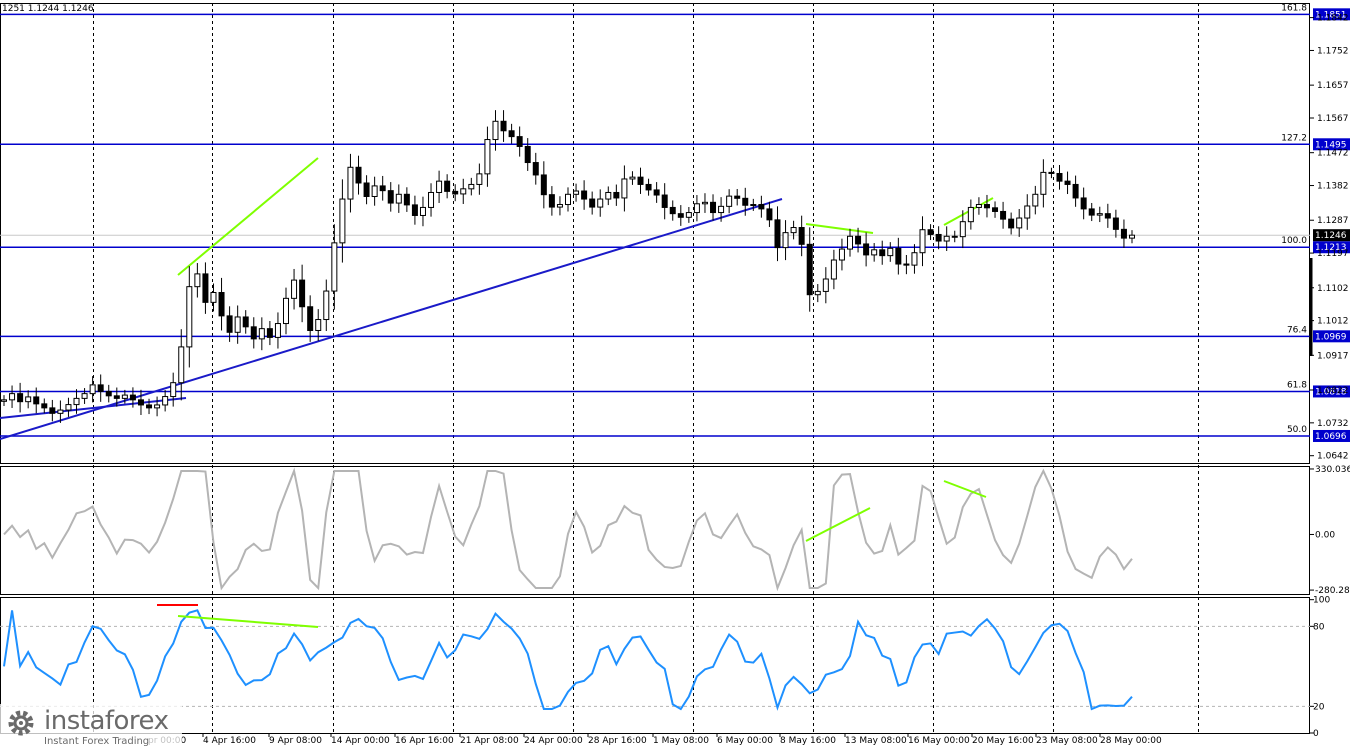  What do you see at coordinates (1325, 535) in the screenshot?
I see `cci-tick-label: 0.00` at bounding box center [1325, 535].